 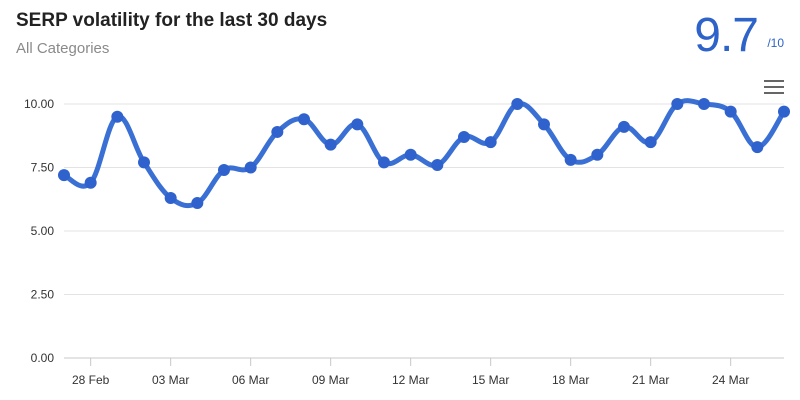 What do you see at coordinates (43, 231) in the screenshot?
I see `y-tick-label: 5.00` at bounding box center [43, 231].